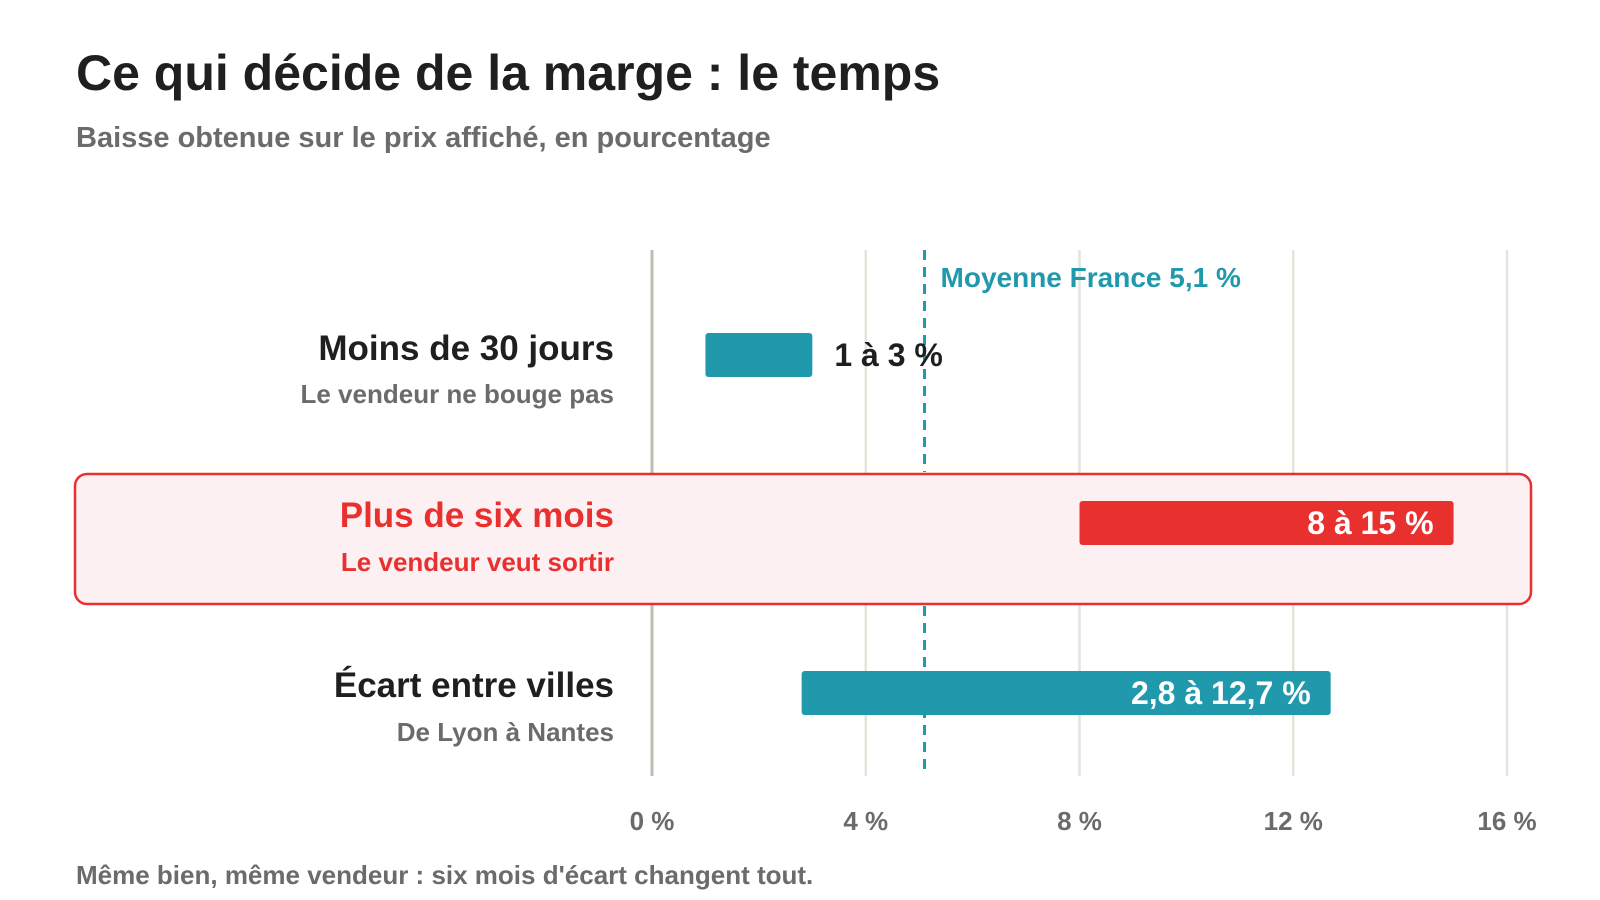  I want to click on bar-value-label: 1 à 3 %, so click(888, 355).